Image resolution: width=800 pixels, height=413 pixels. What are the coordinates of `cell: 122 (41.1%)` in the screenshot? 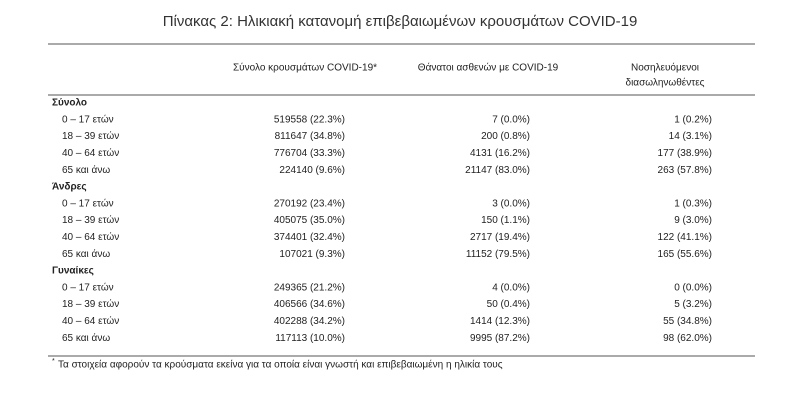 It's located at (685, 237).